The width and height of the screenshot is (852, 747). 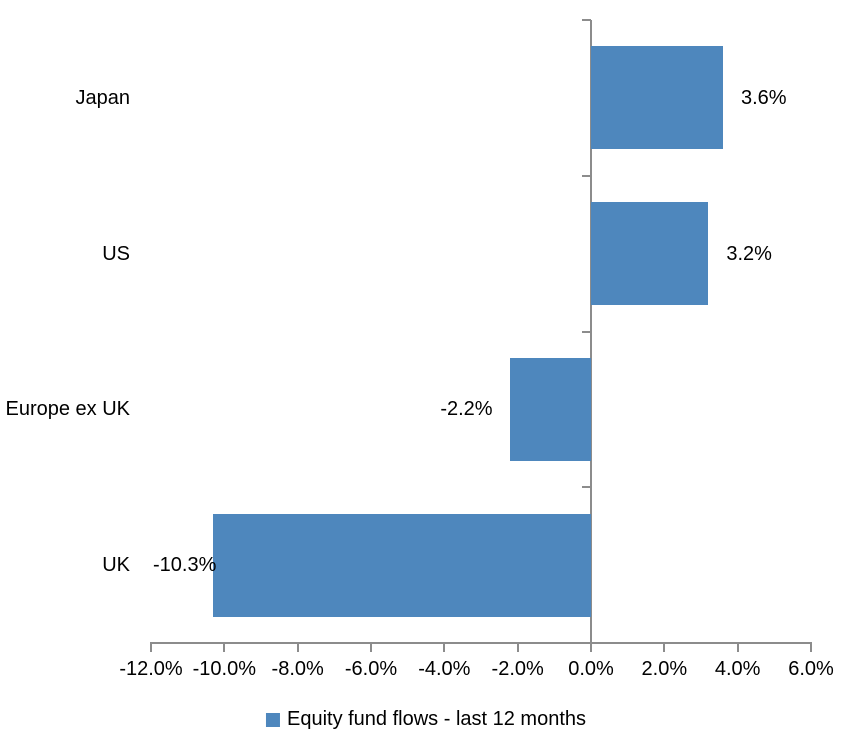 What do you see at coordinates (657, 98) in the screenshot?
I see `bar-japan` at bounding box center [657, 98].